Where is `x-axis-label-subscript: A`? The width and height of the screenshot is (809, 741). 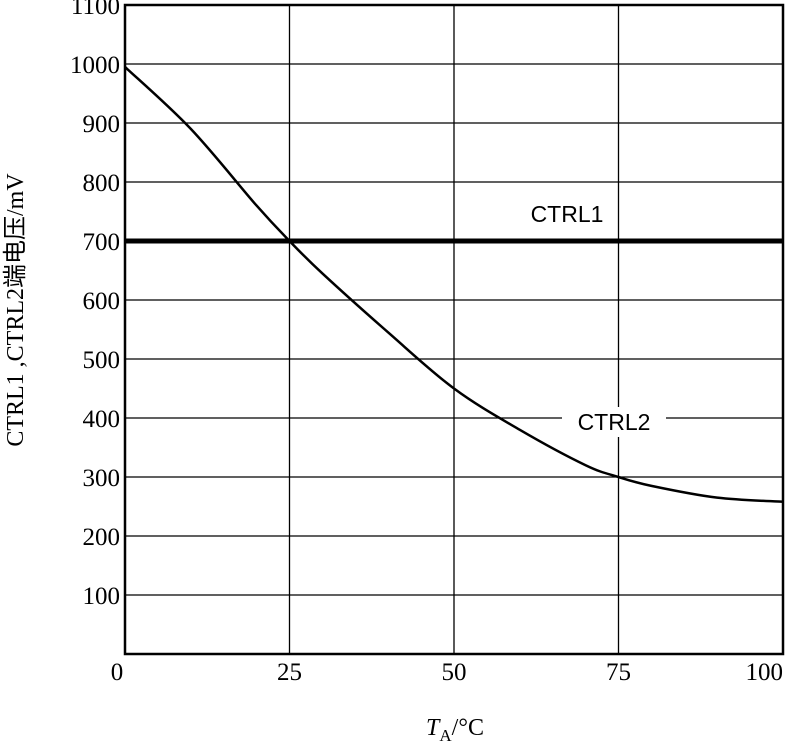 x-axis-label-subscript: A is located at coordinates (445, 733).